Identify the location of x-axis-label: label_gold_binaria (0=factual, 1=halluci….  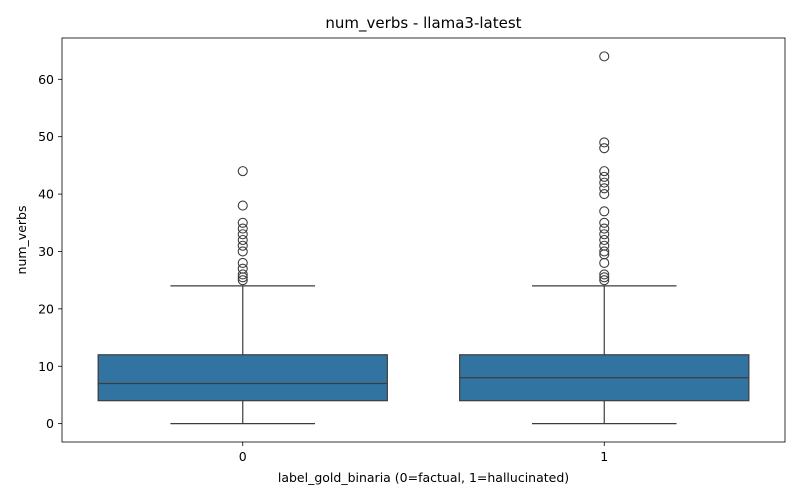
(423, 477).